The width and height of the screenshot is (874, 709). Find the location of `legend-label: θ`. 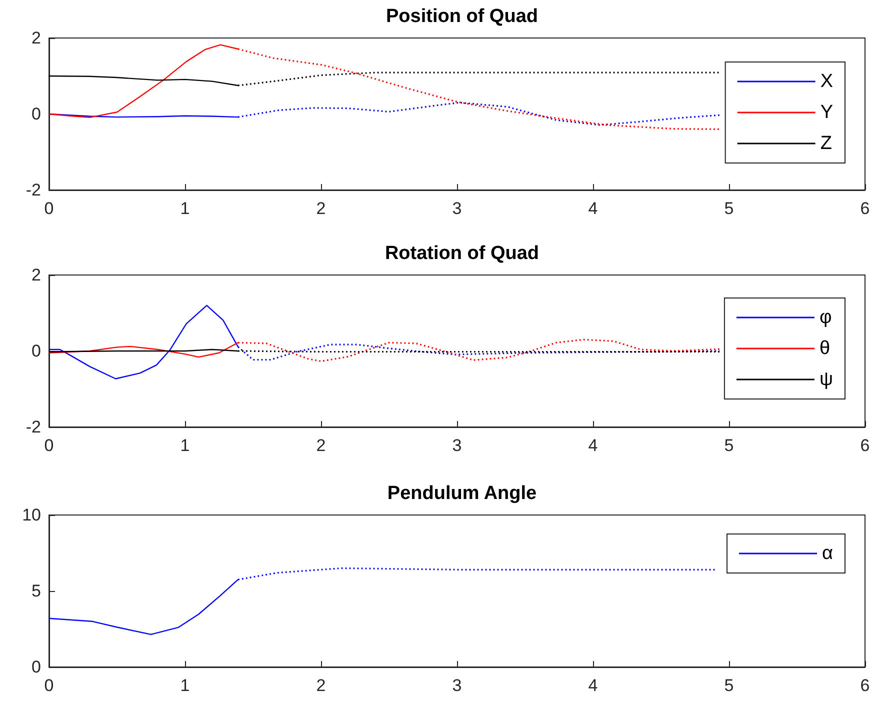

legend-label: θ is located at coordinates (824, 348).